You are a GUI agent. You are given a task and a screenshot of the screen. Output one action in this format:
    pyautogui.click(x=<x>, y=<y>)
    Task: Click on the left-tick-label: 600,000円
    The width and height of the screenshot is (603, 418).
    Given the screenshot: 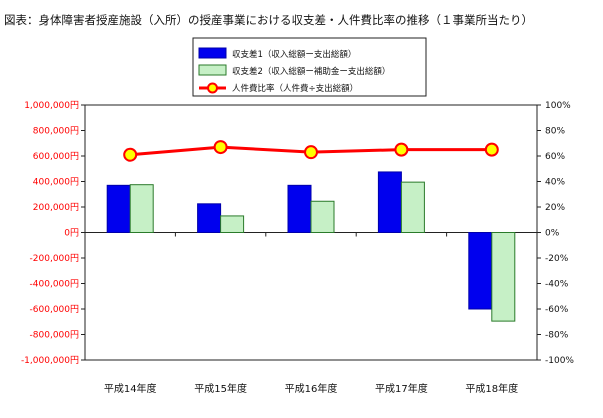 What is the action you would take?
    pyautogui.click(x=56, y=156)
    